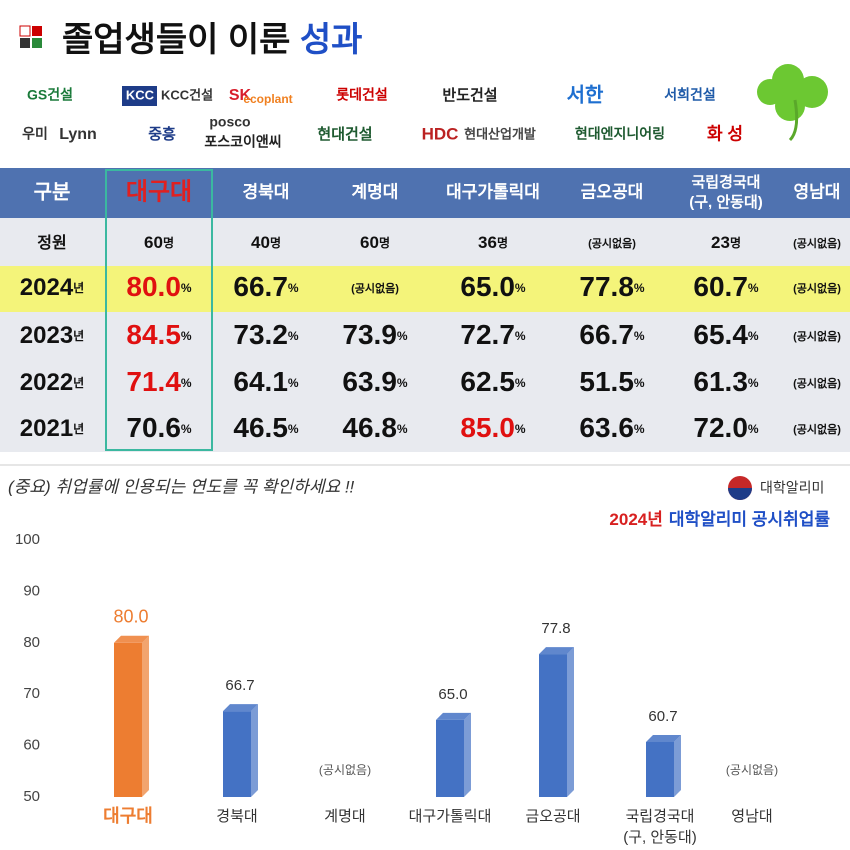  I want to click on cell-value: 65.4, so click(720, 334).